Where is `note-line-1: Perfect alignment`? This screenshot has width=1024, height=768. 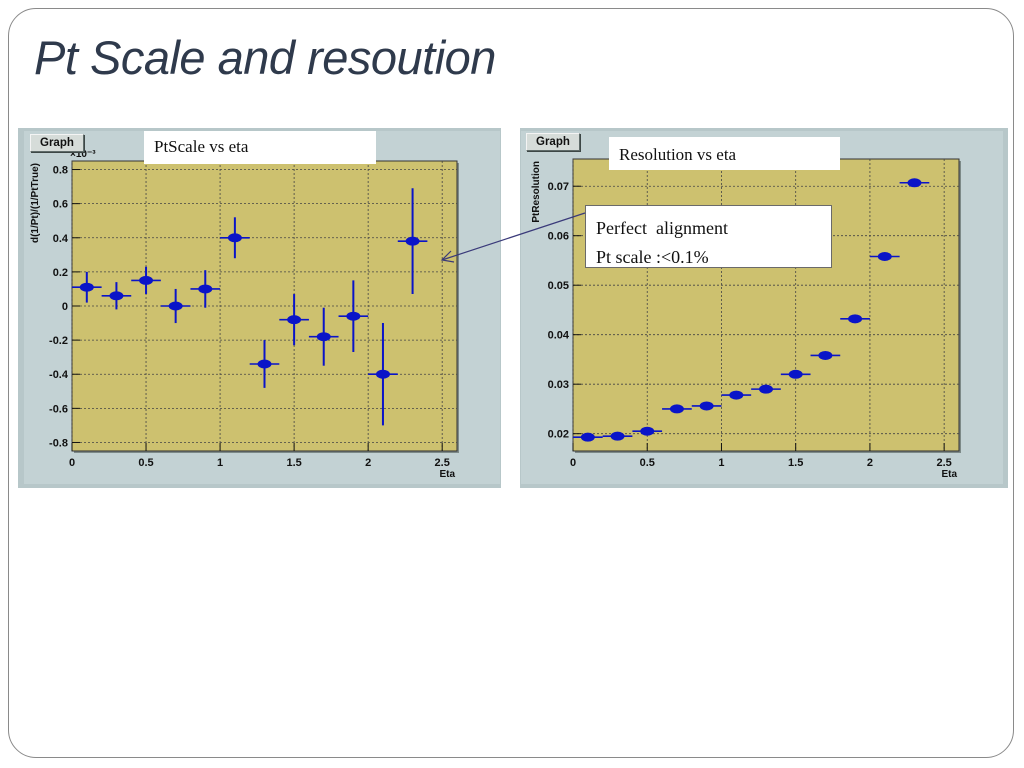 note-line-1: Perfect alignment is located at coordinates (662, 228).